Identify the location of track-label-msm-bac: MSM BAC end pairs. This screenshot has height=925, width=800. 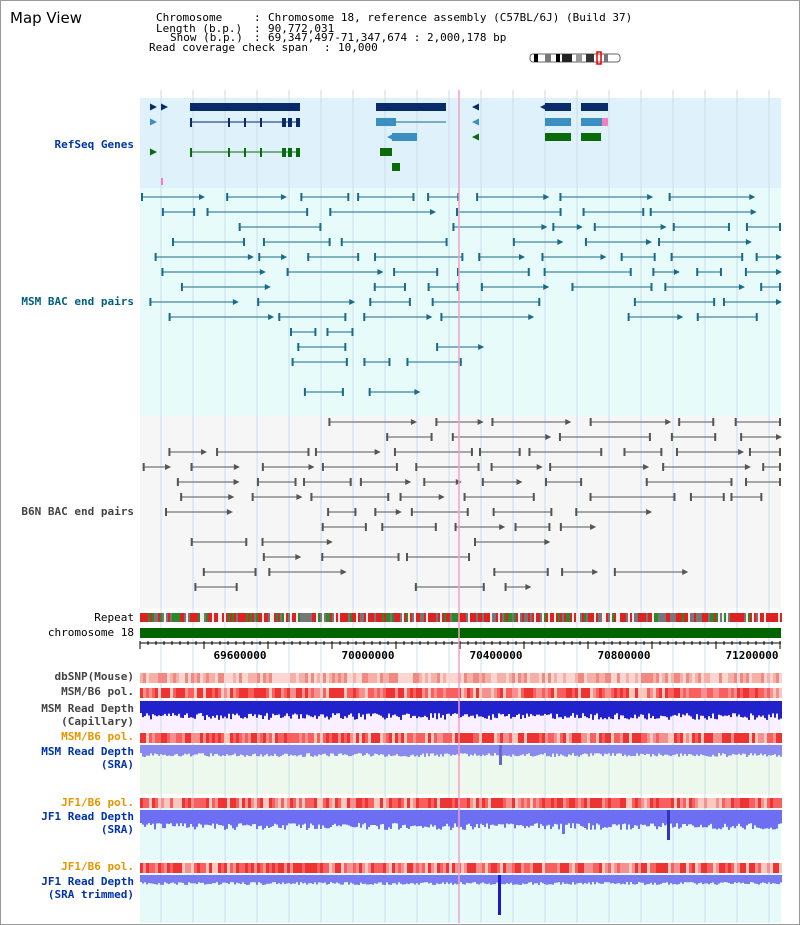
(77, 301).